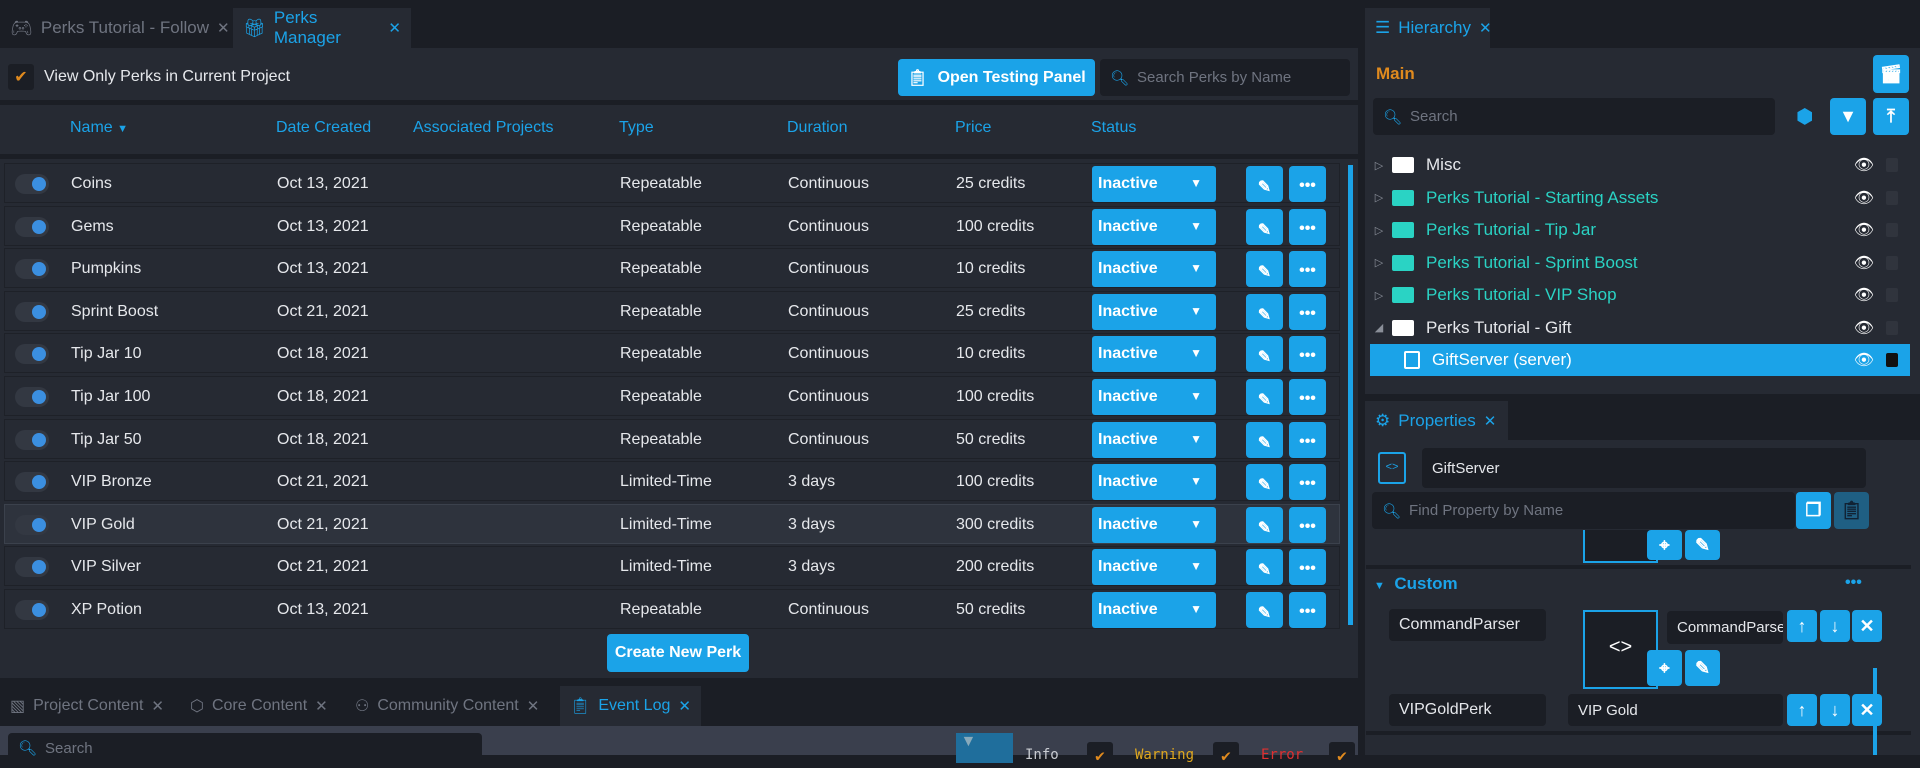 The height and width of the screenshot is (768, 1920). What do you see at coordinates (1725, 627) in the screenshot?
I see `custom-property-value: CommandParser` at bounding box center [1725, 627].